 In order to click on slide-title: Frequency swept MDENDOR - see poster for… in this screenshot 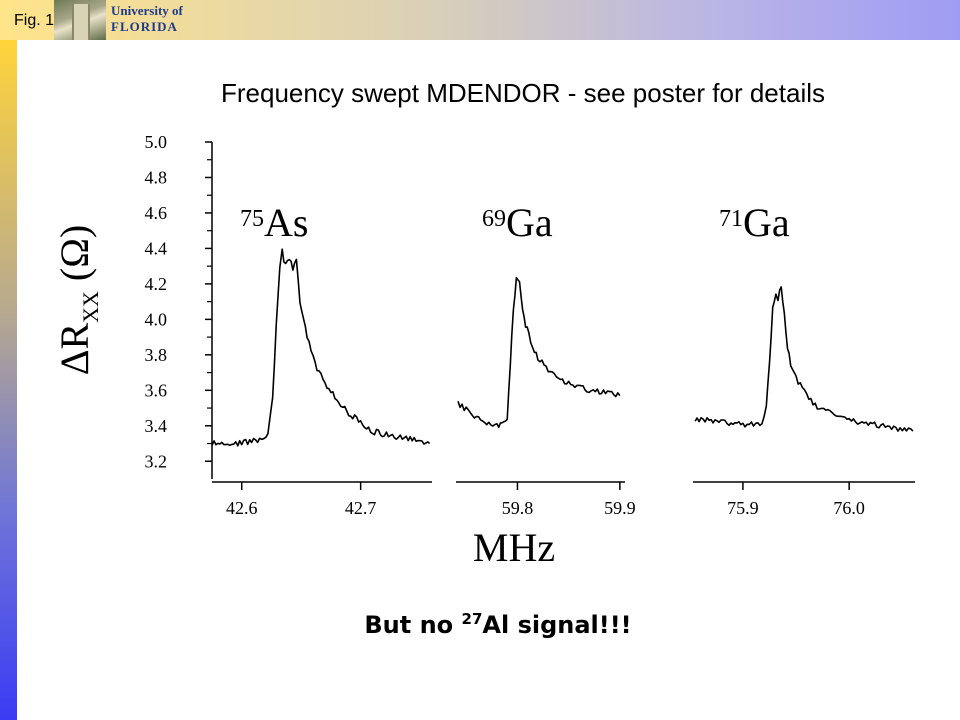, I will do `click(523, 93)`.